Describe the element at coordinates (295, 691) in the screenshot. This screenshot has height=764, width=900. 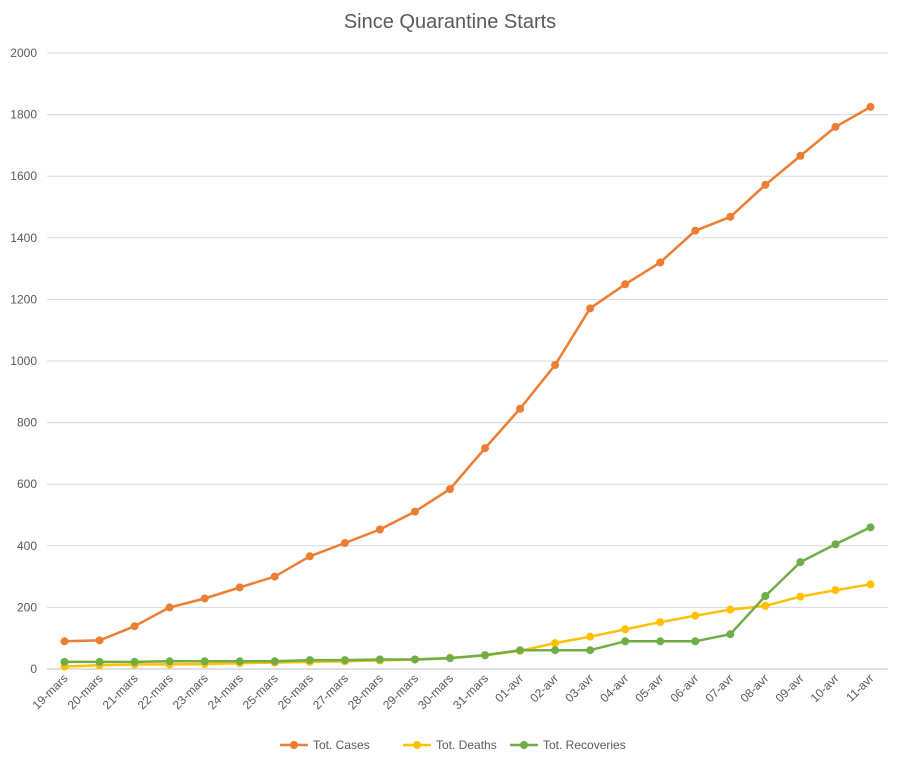
I see `x-tick-label: 26-mars` at that location.